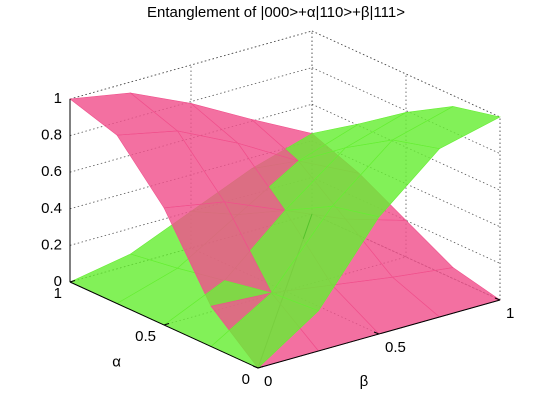 Image resolution: width=552 pixels, height=415 pixels. Describe the element at coordinates (276, 12) in the screenshot. I see `chart-title: Entanglement of |000>+α|110>+β|111>` at that location.